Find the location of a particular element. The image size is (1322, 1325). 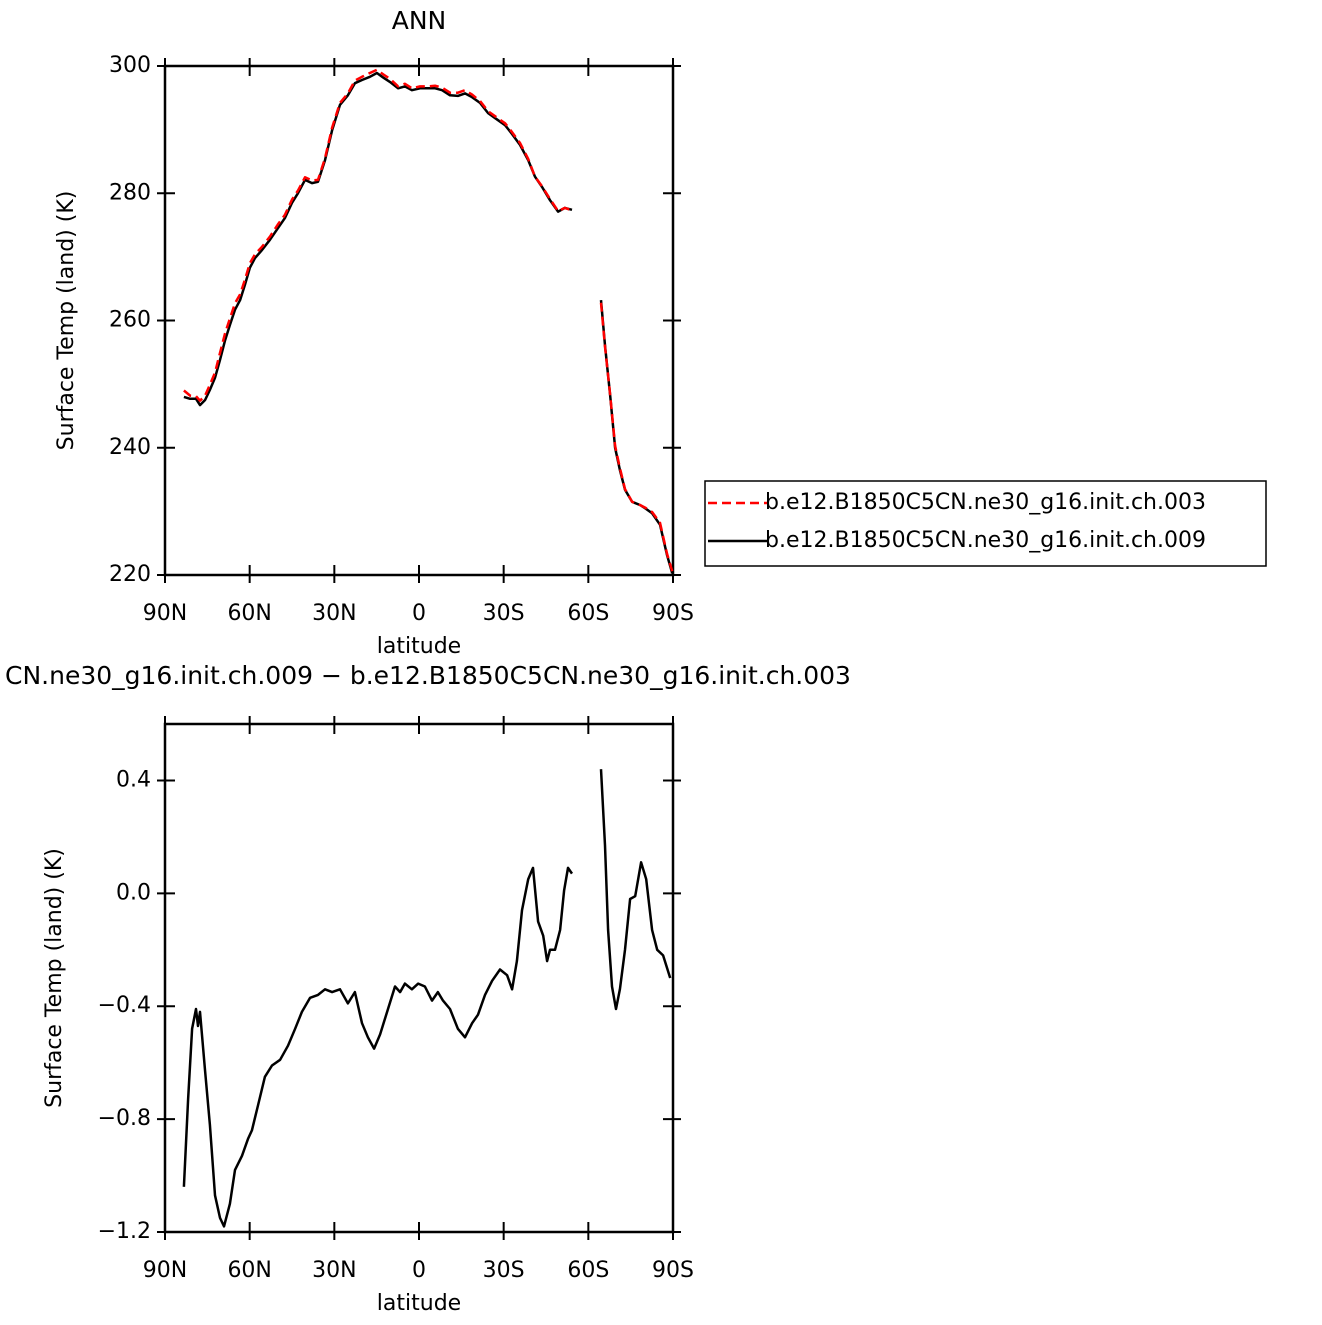

plot-frame is located at coordinates (419, 320).